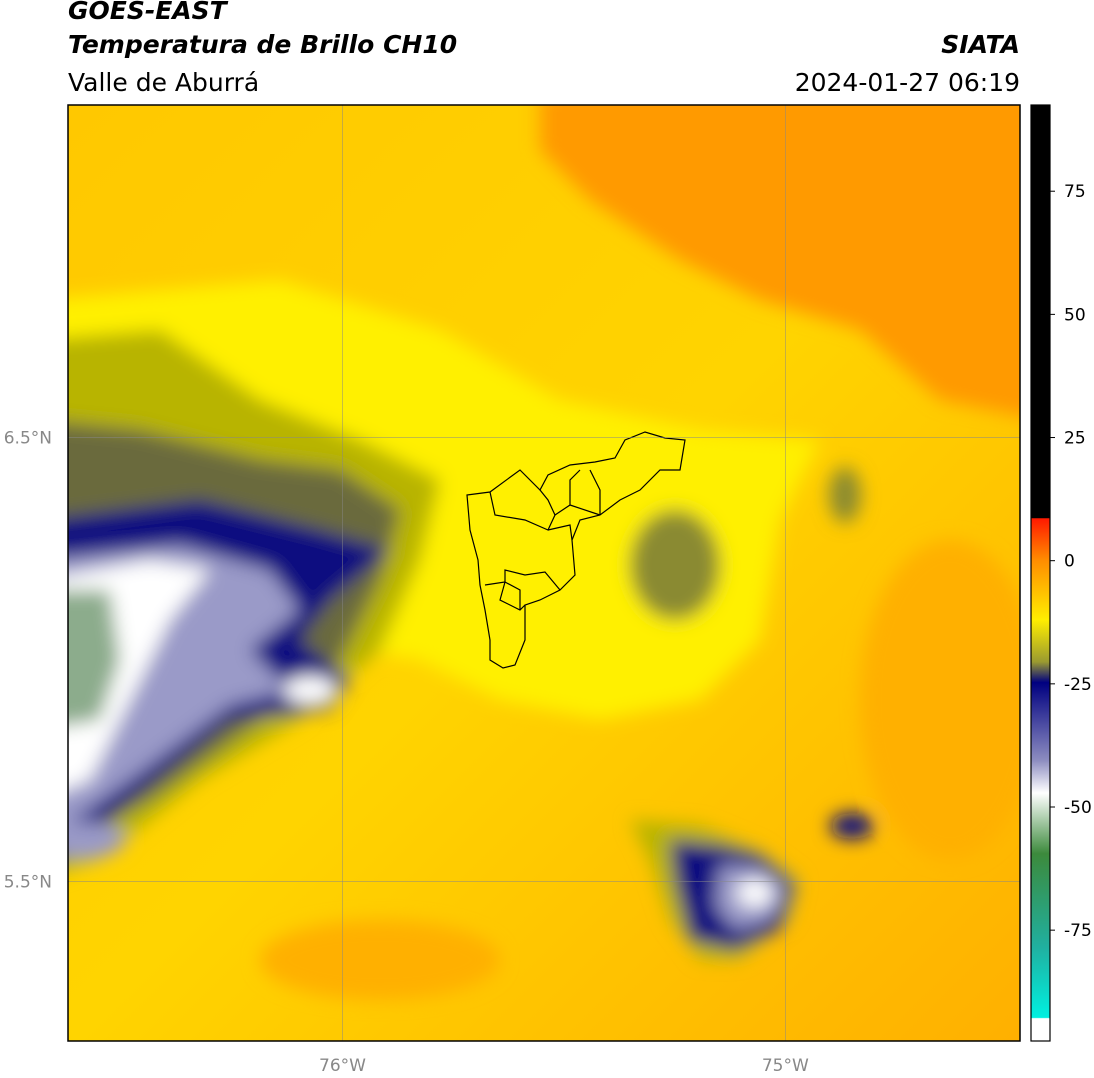 The image size is (1094, 1078). What do you see at coordinates (28, 882) in the screenshot?
I see `y-tick-label: 5.5°N` at bounding box center [28, 882].